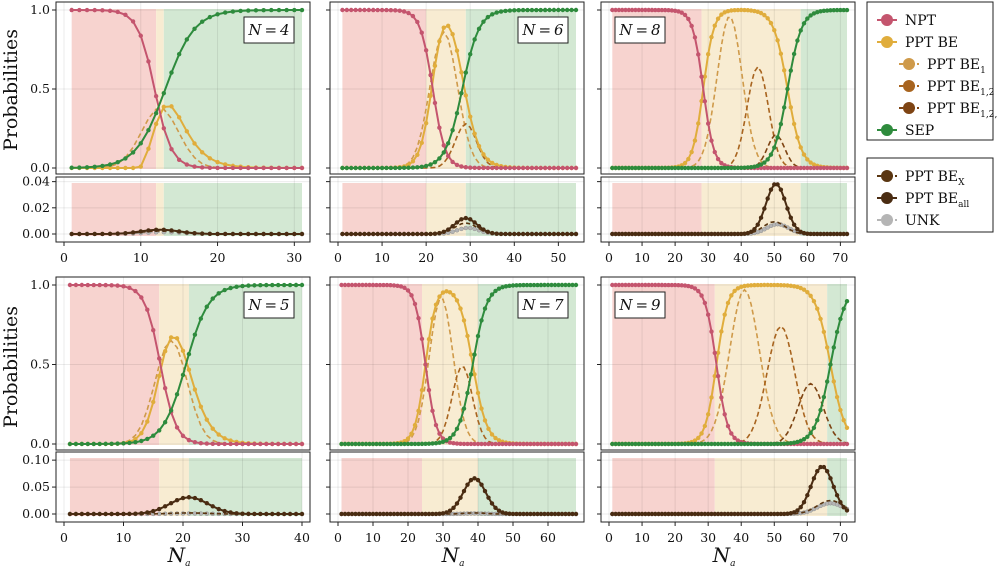 This screenshot has width=997, height=567. Describe the element at coordinates (186, 505) in the screenshot. I see `series-ppt-beall` at that location.